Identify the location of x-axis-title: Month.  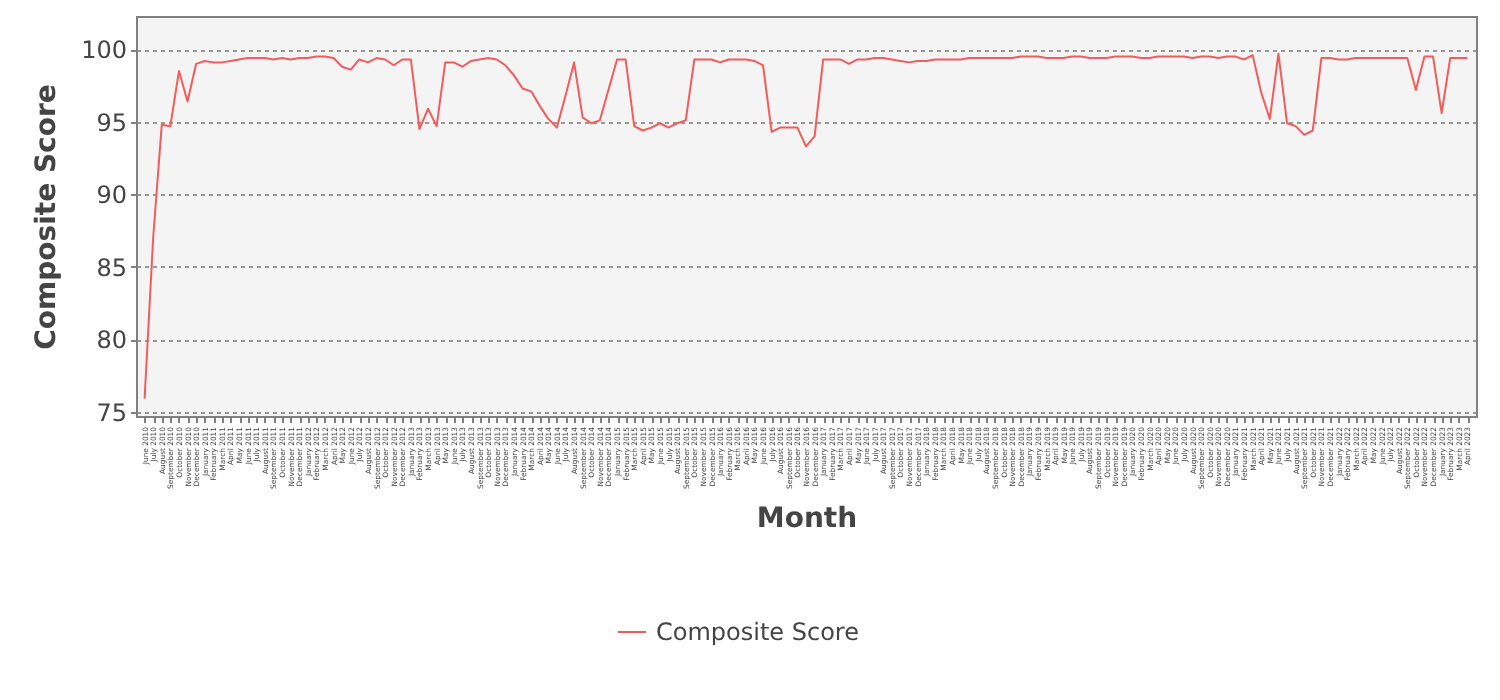
(807, 518).